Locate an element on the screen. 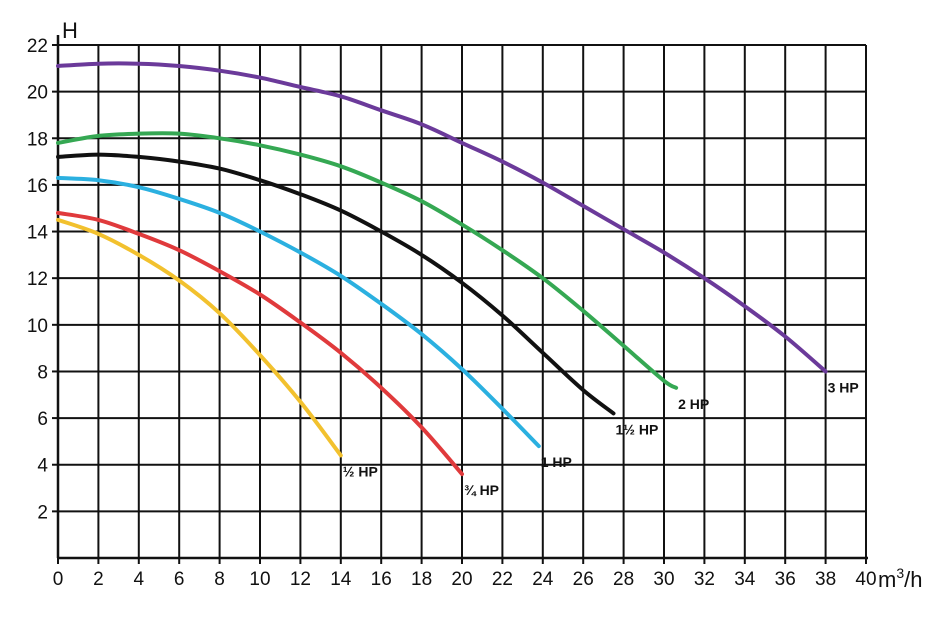  x-tick-label-40: 40 is located at coordinates (865, 579).